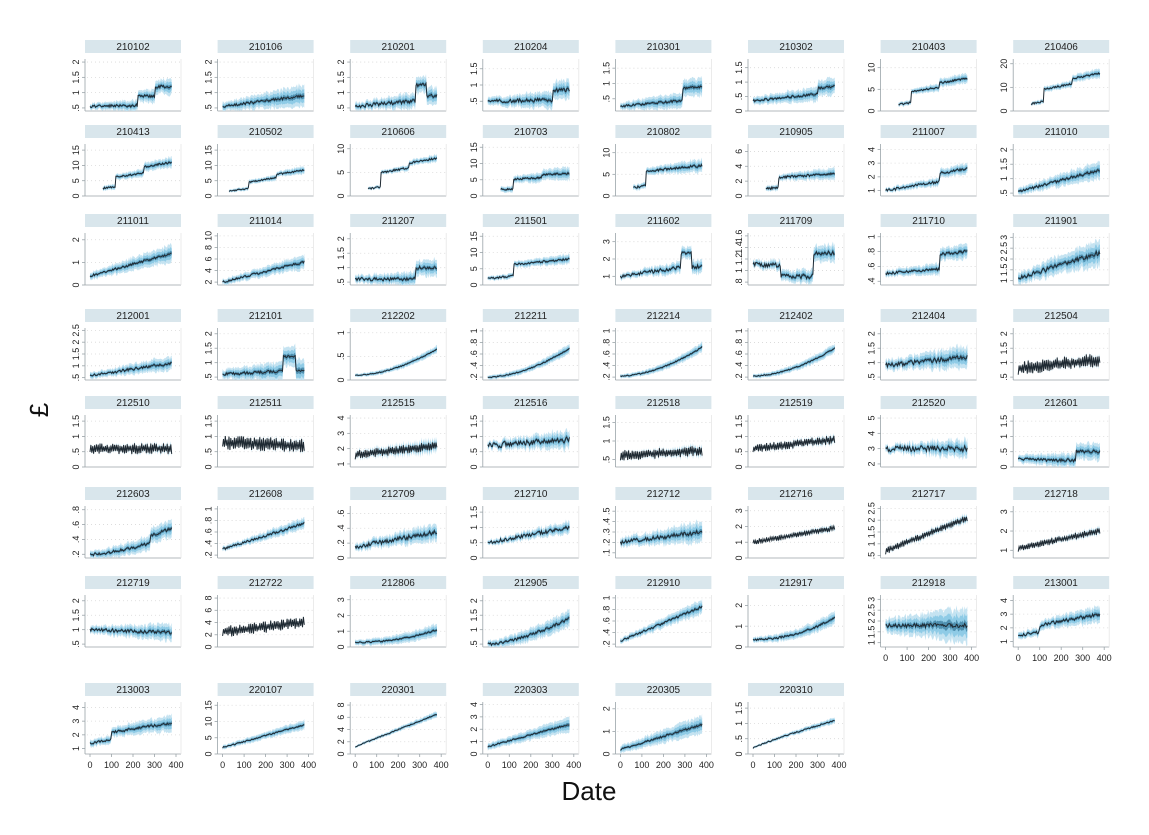 The width and height of the screenshot is (1149, 835). What do you see at coordinates (126, 523) in the screenshot?
I see `panel-212603: 212603 .2 .4 .6 .8` at bounding box center [126, 523].